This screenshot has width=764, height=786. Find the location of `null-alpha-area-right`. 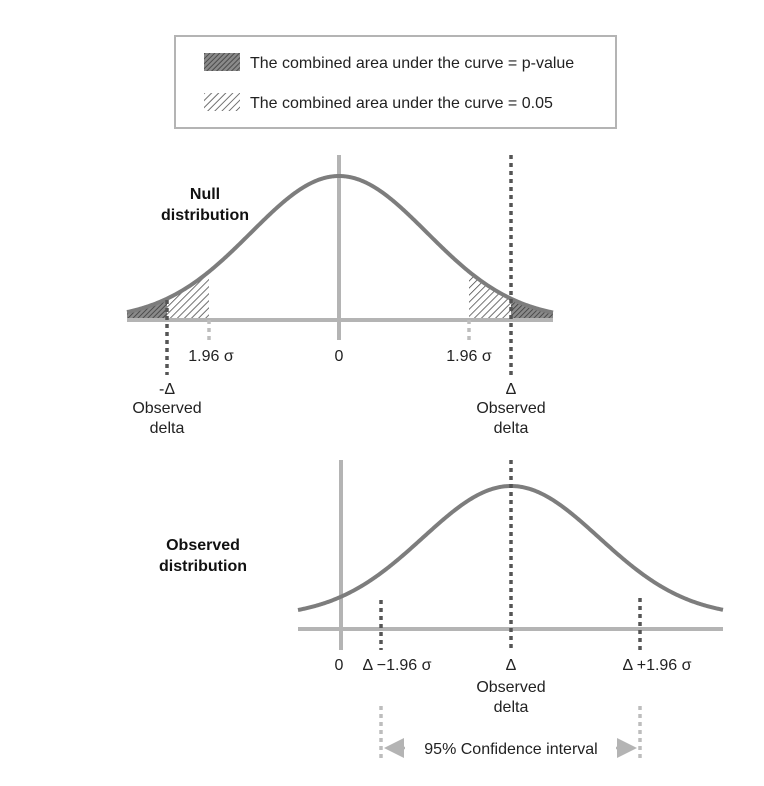

null-alpha-area-right is located at coordinates (490, 294).